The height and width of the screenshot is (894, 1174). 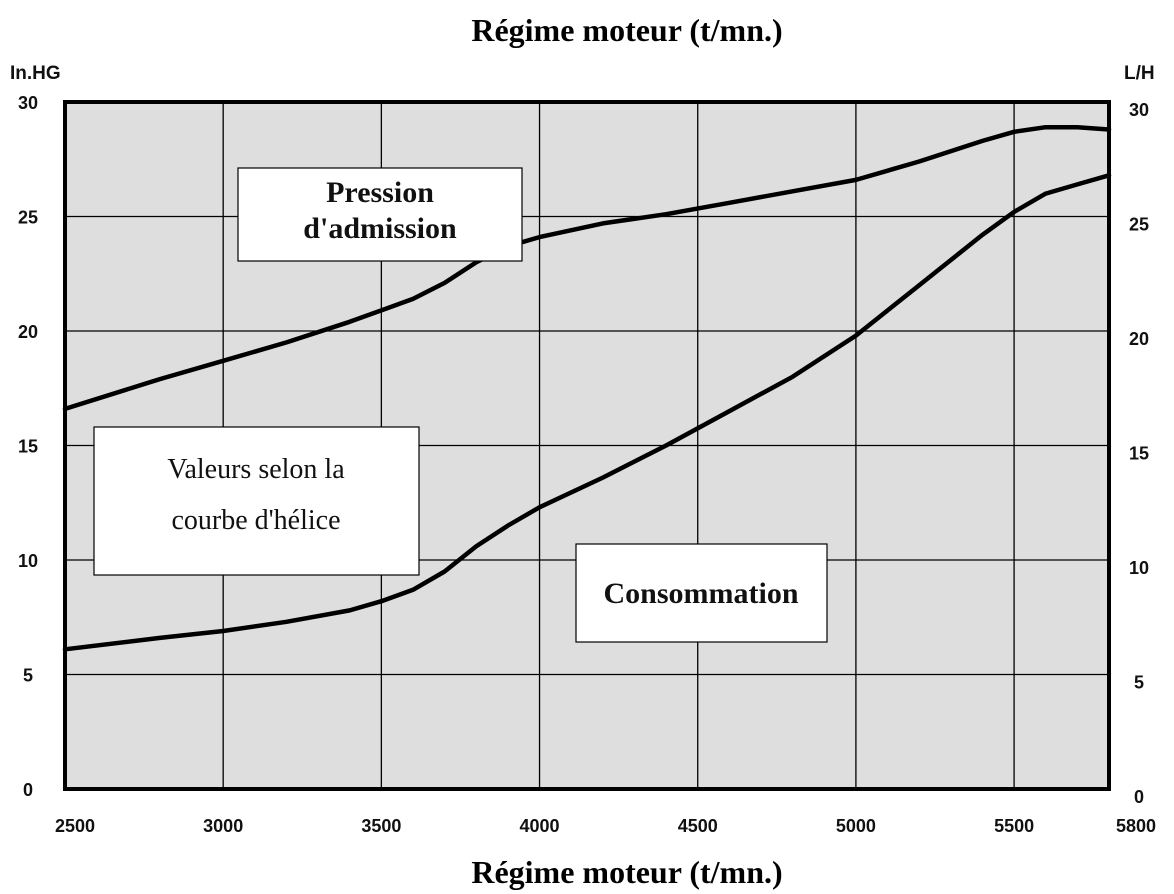 I want to click on y-left-tick-label-20: 20, so click(x=28, y=332).